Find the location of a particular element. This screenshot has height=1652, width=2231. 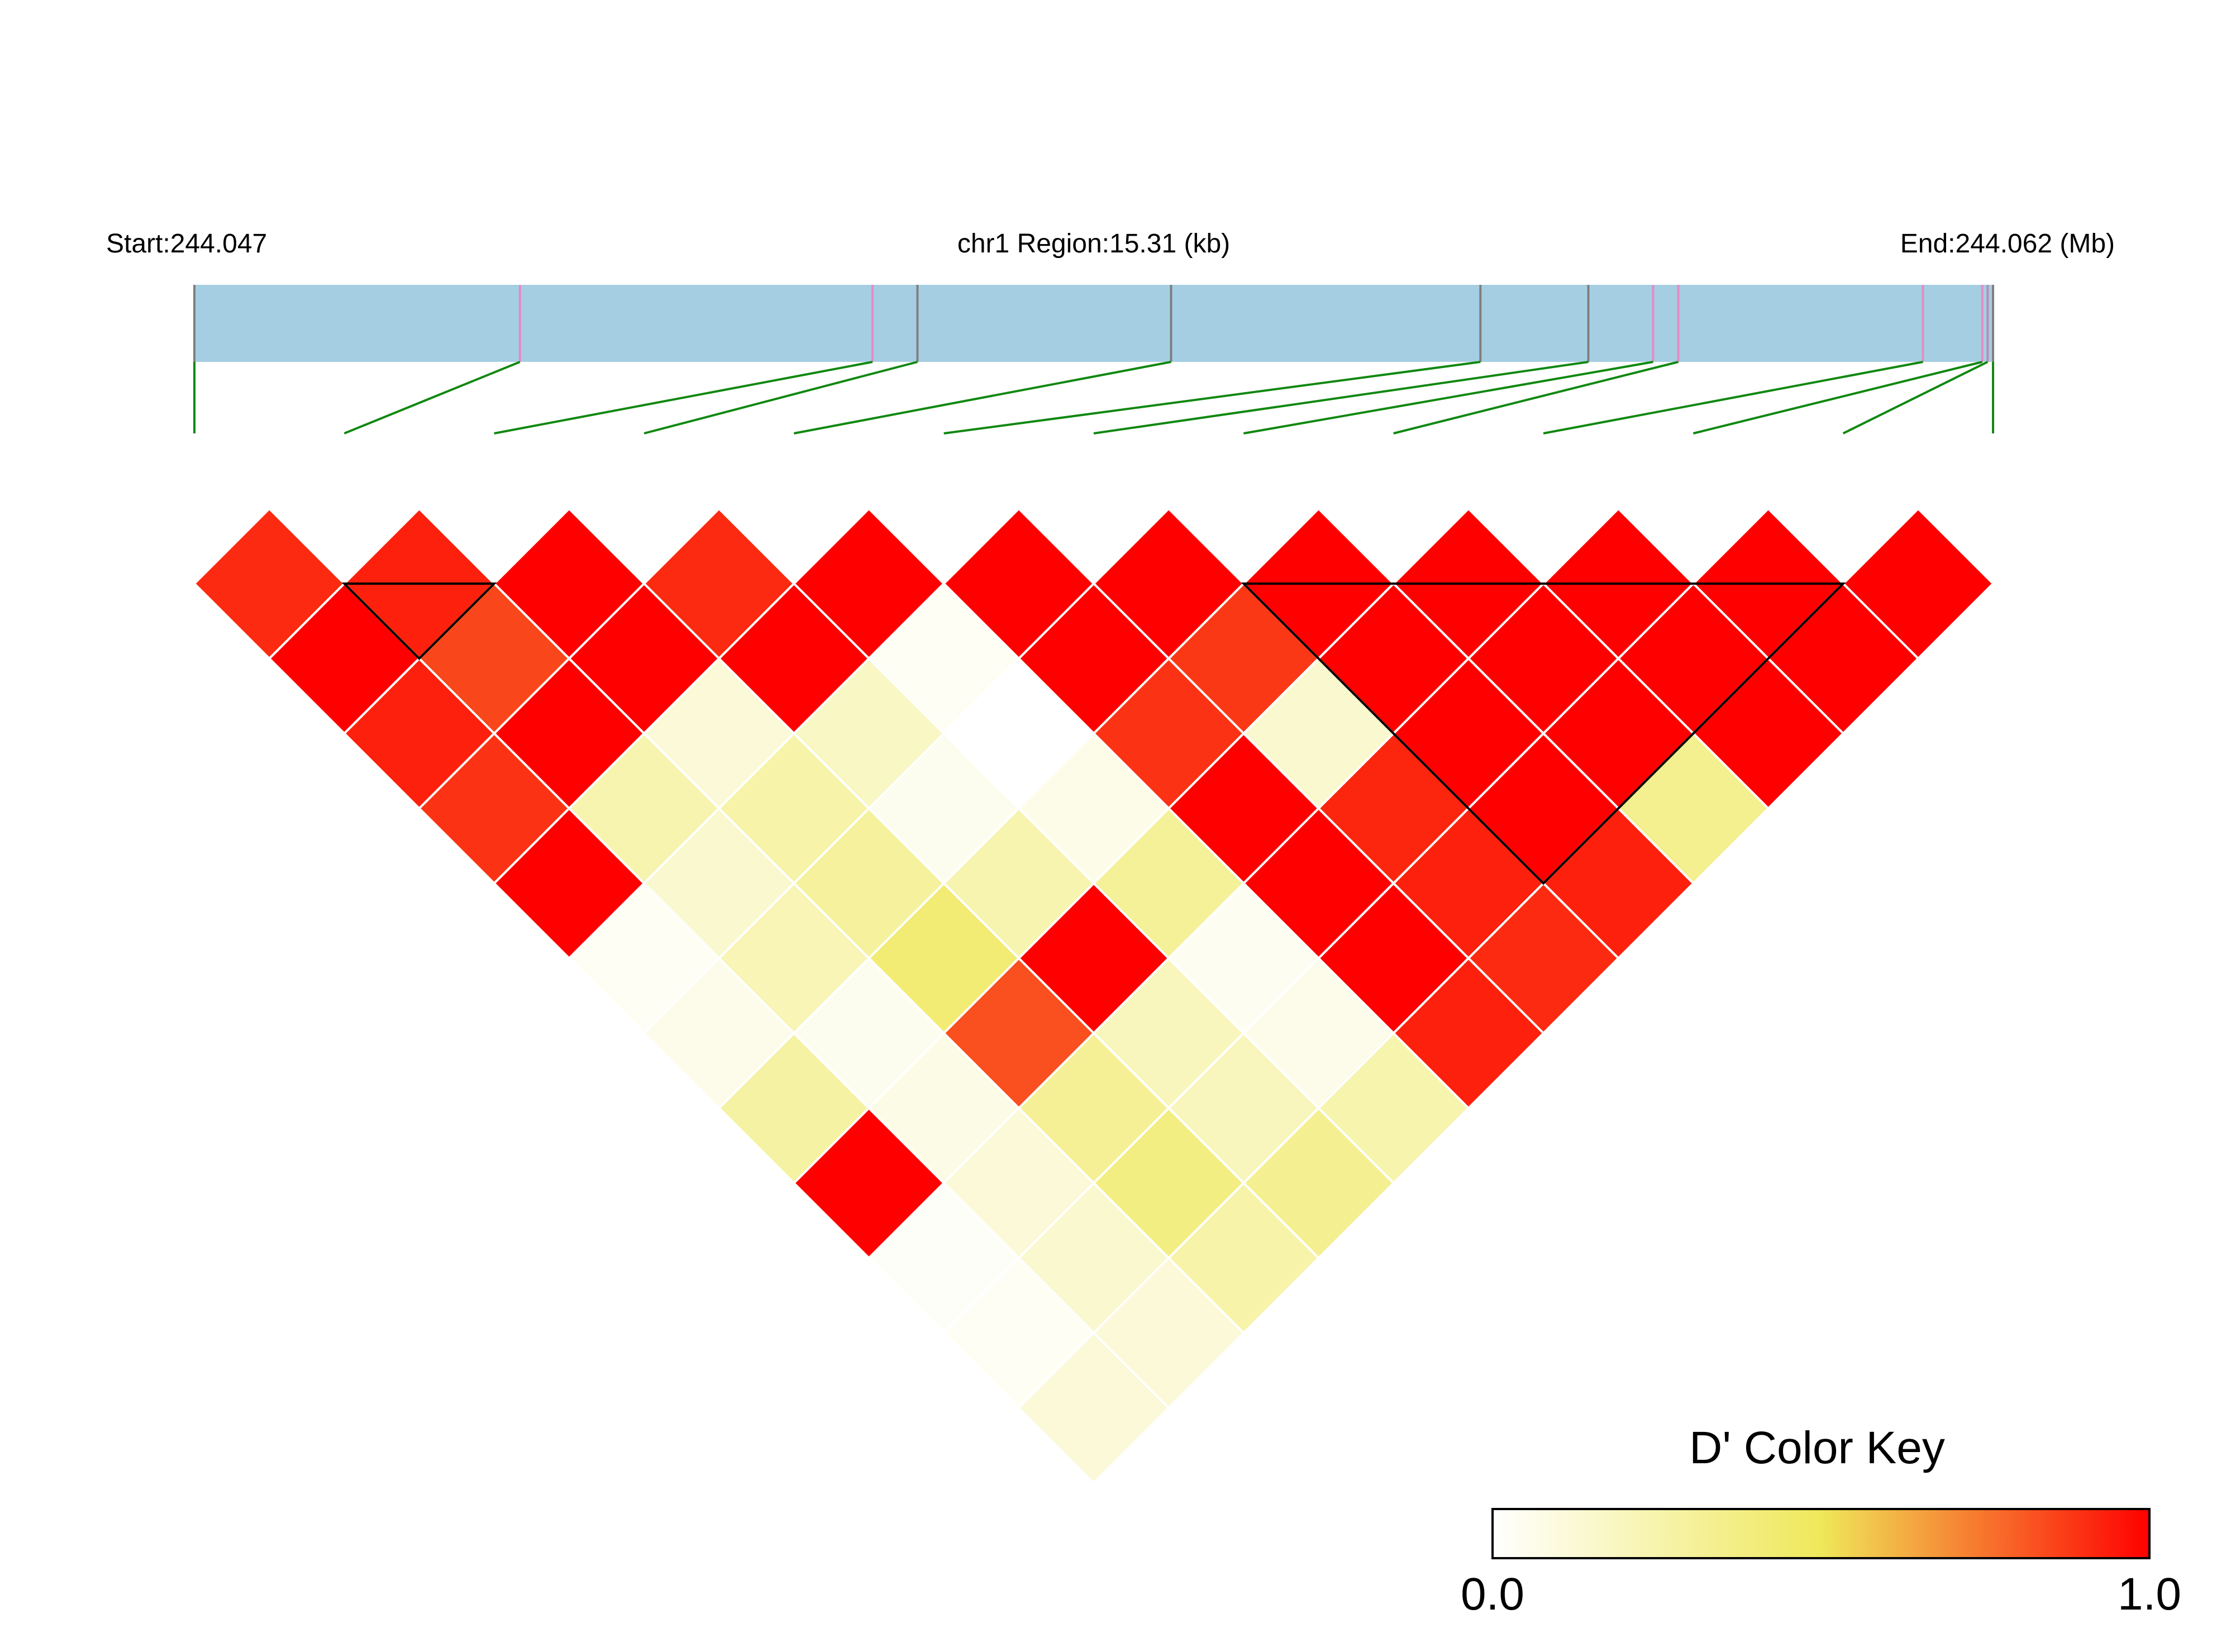

color-key: D' Color Key 0.0 1.0 is located at coordinates (1821, 1521).